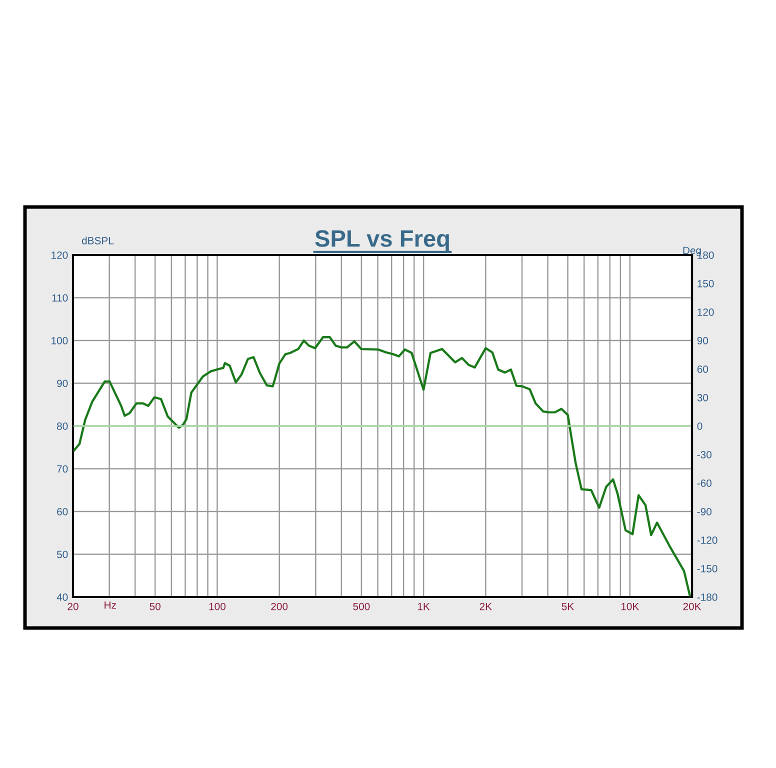  What do you see at coordinates (62, 426) in the screenshot?
I see `y-tick-label: 80` at bounding box center [62, 426].